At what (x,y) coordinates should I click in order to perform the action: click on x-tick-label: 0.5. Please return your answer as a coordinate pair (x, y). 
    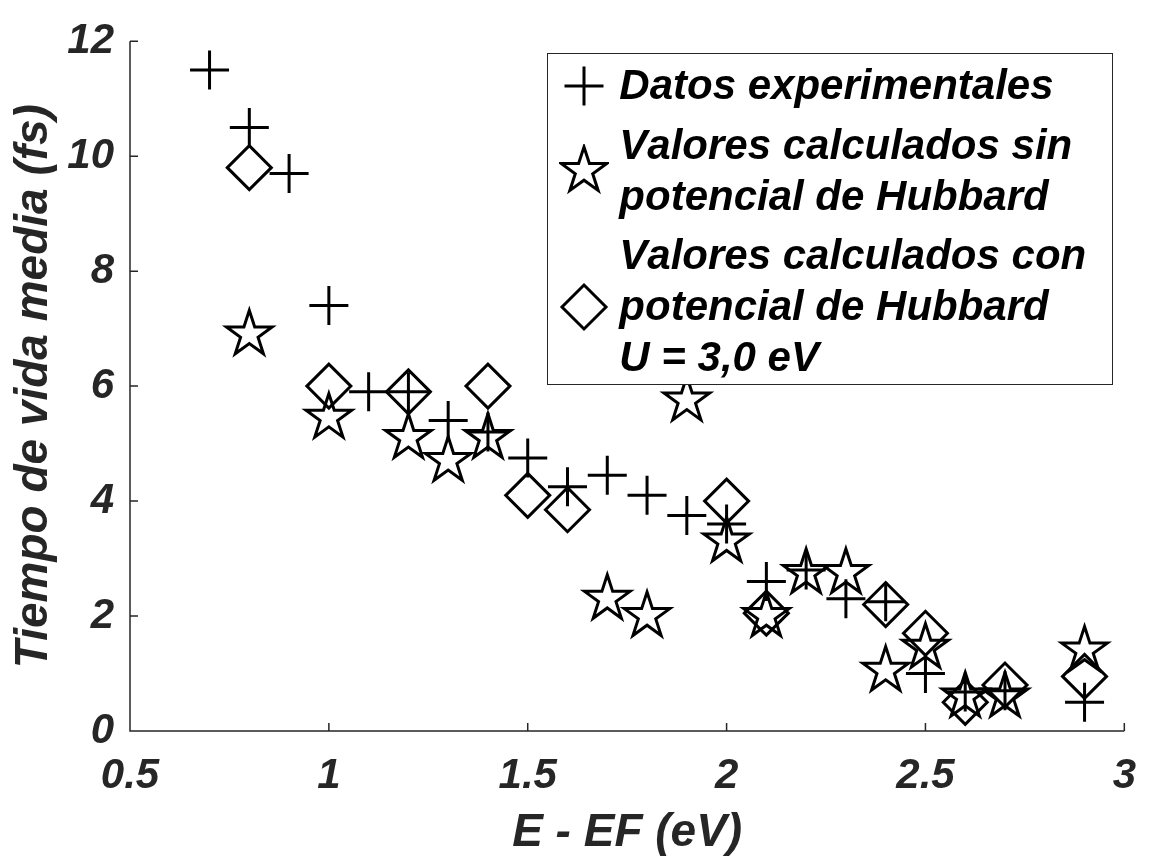
    Looking at the image, I should click on (130, 773).